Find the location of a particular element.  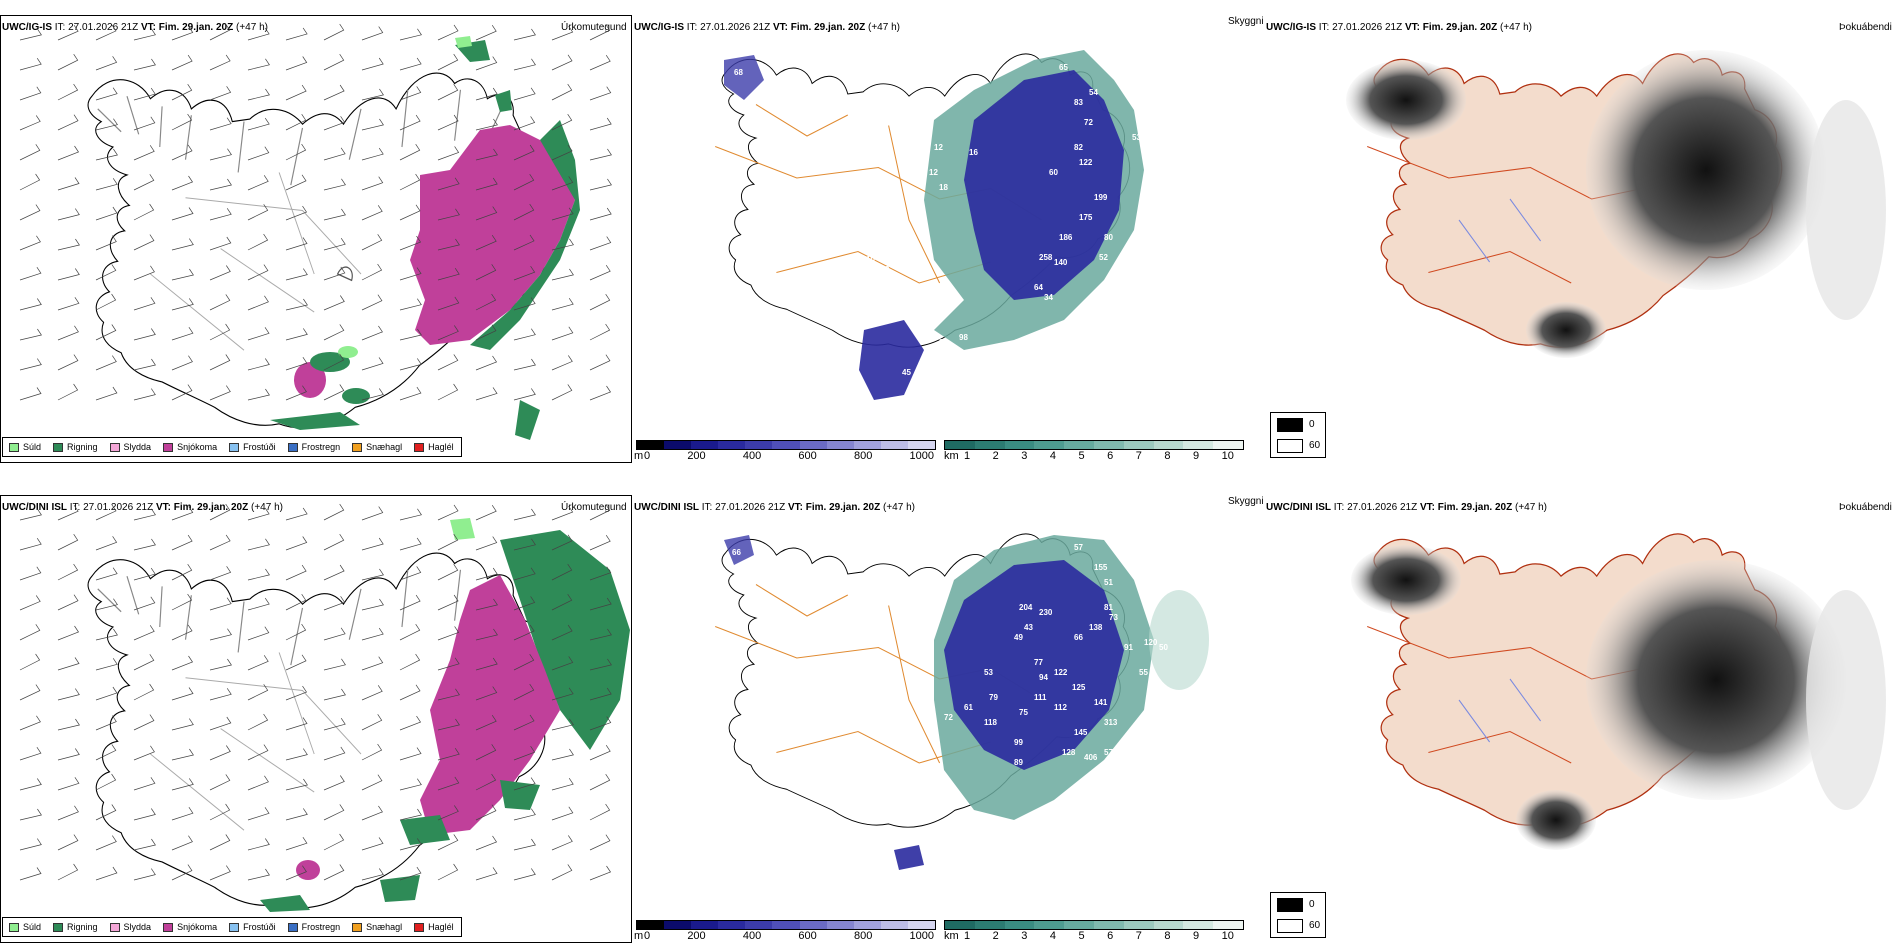

visibility-value-label: 72 is located at coordinates (1088, 122).